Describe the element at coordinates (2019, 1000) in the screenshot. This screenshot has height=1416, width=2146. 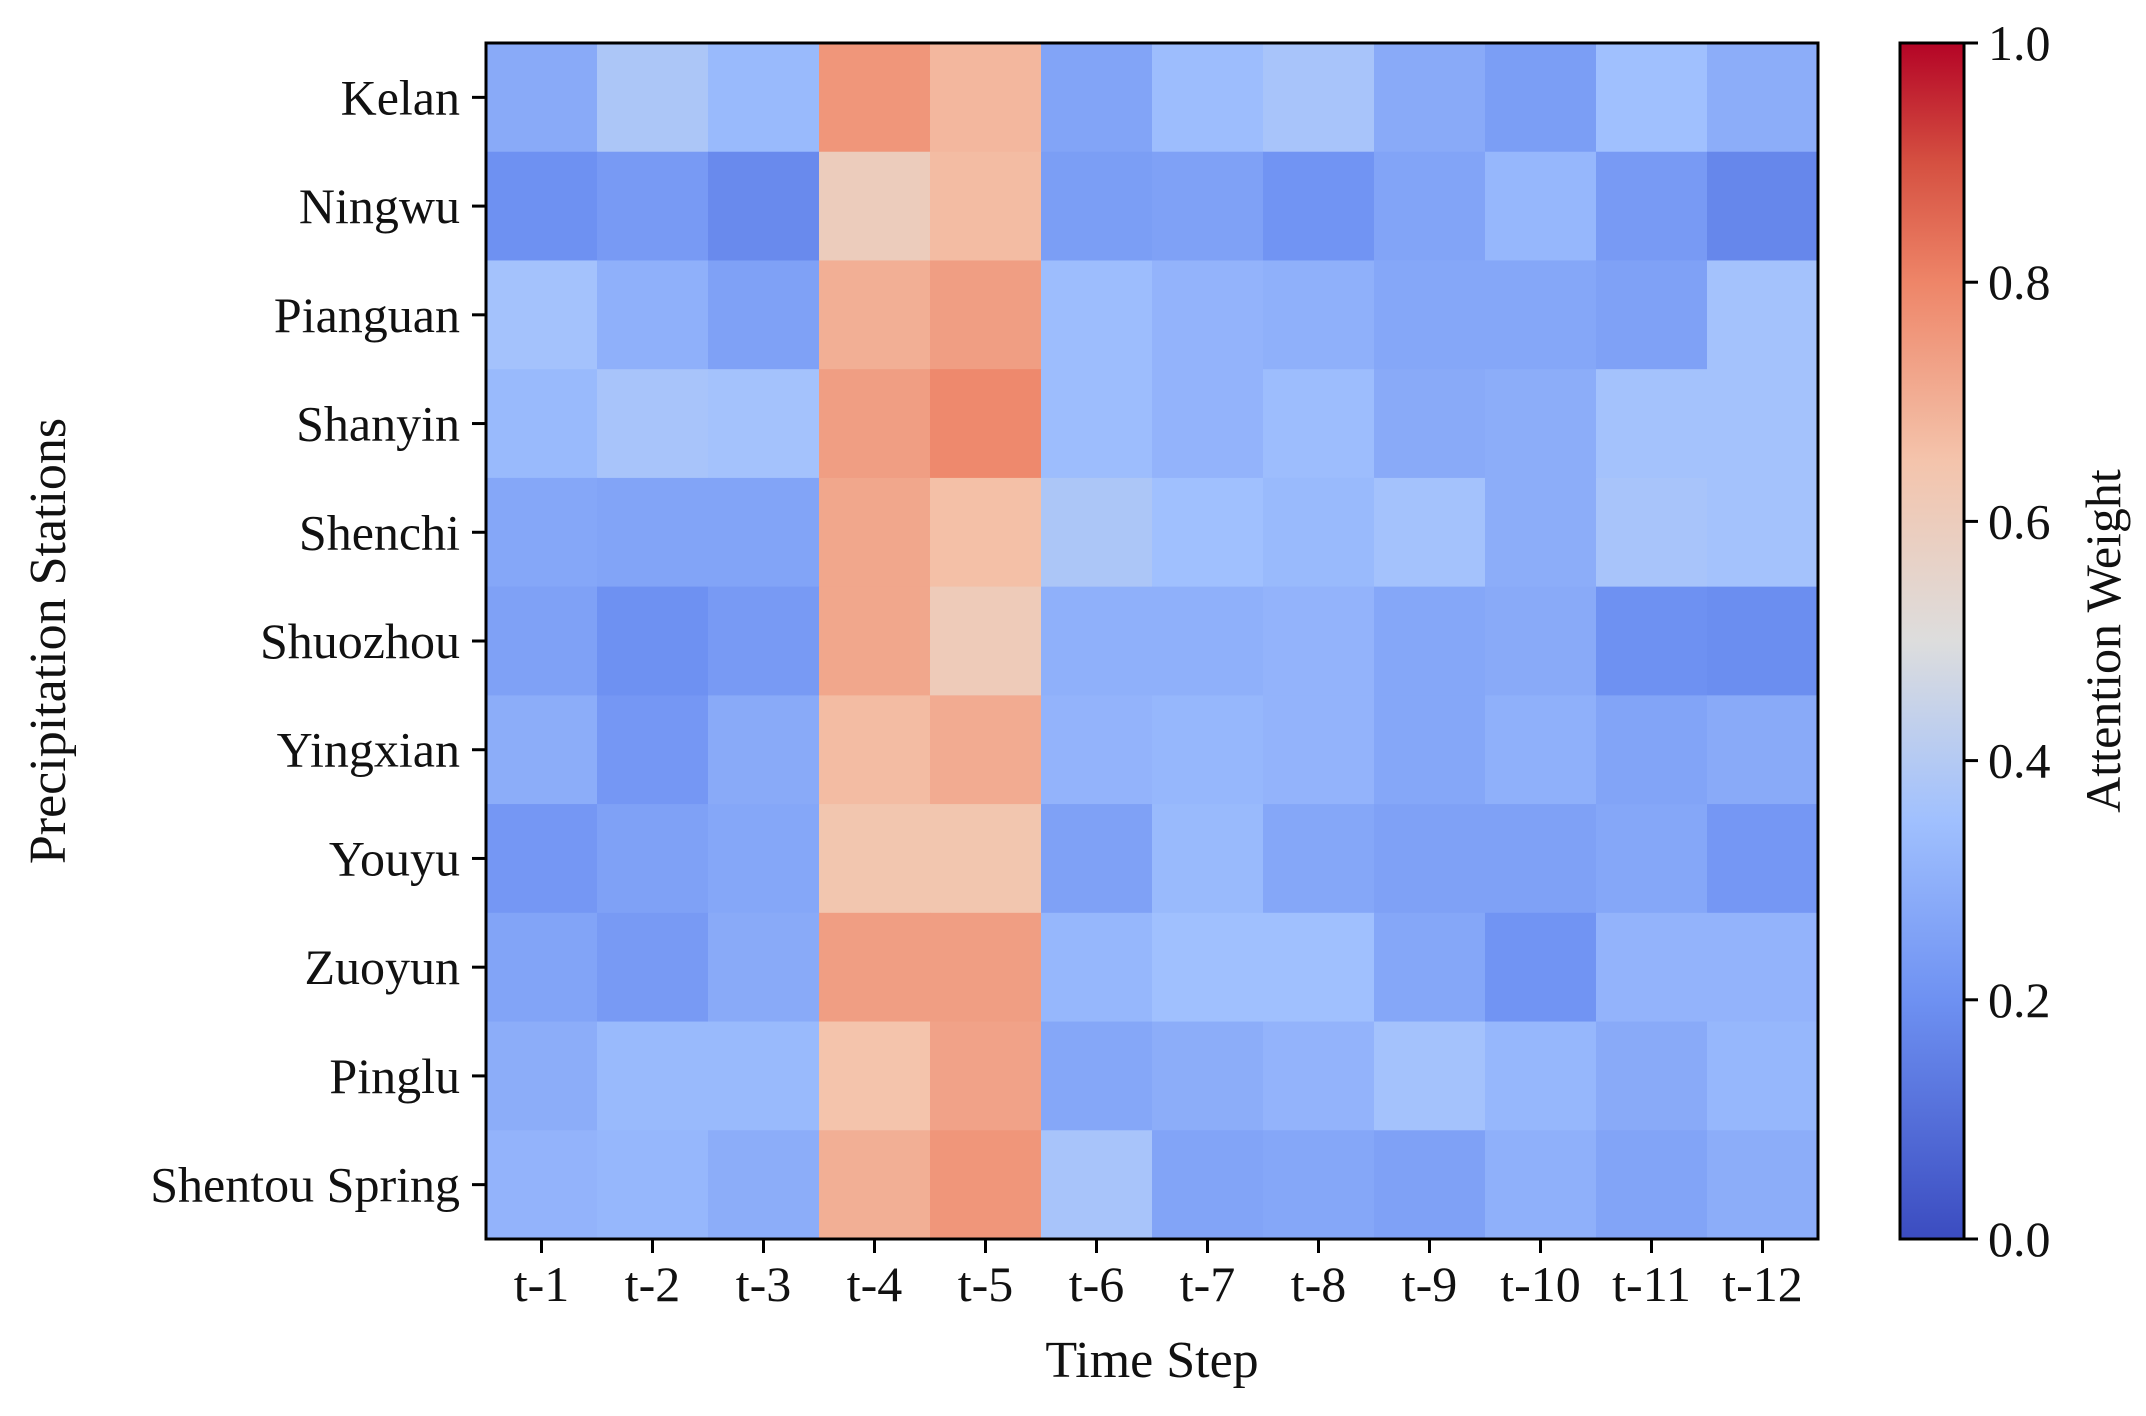
I see `colorbar-tick-label: 0.2` at that location.